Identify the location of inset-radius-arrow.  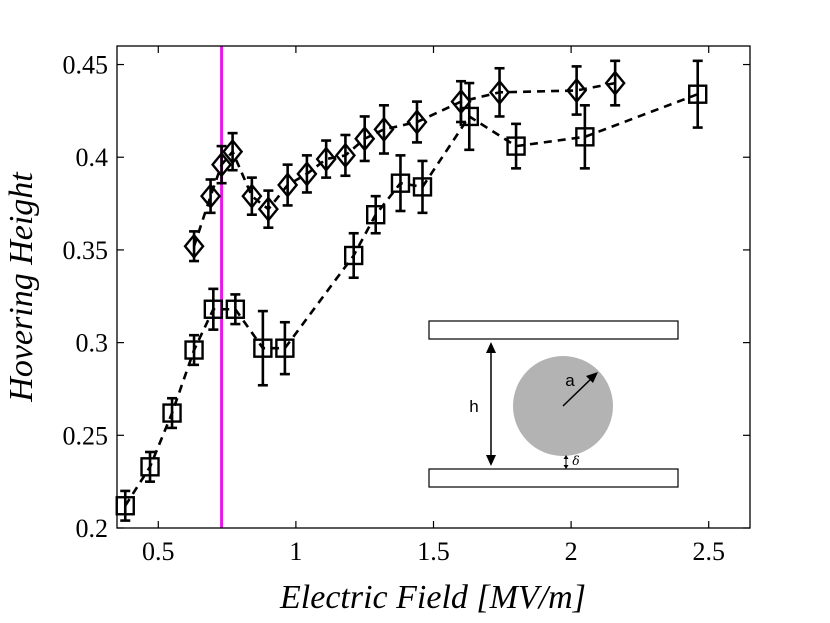
(578, 391).